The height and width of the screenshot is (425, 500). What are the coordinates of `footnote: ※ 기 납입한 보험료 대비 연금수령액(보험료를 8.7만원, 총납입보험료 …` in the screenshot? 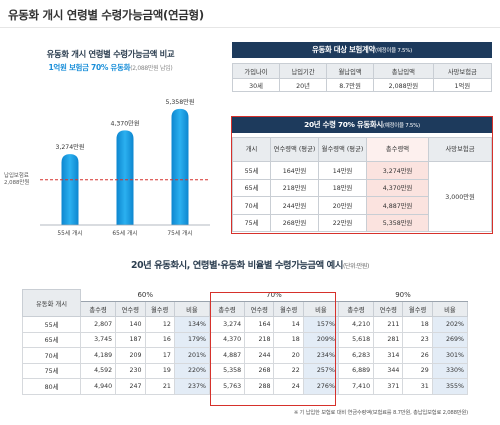 It's located at (381, 412).